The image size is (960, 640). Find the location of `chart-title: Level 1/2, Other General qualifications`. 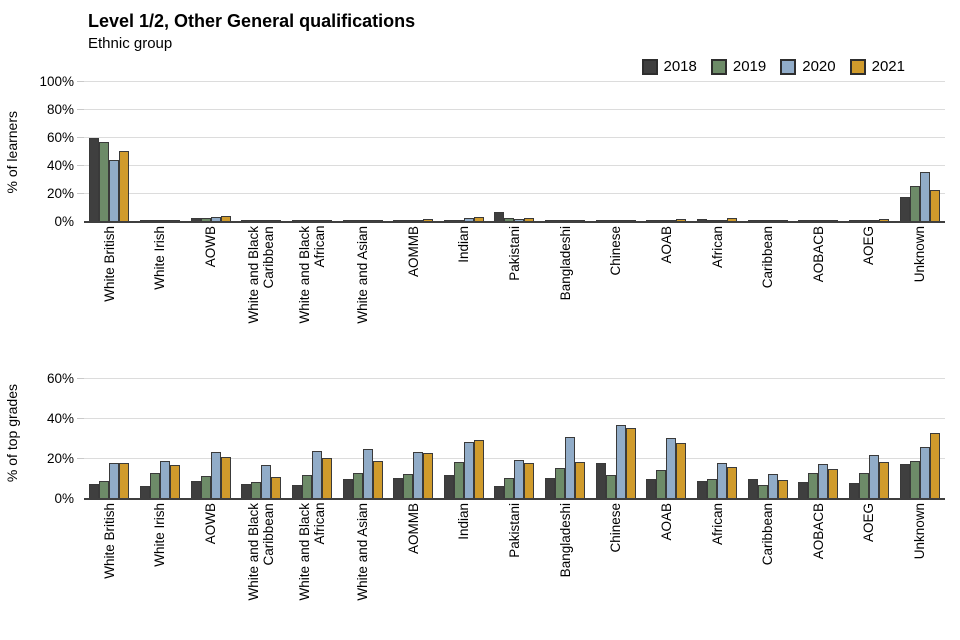

chart-title: Level 1/2, Other General qualifications is located at coordinates (252, 21).